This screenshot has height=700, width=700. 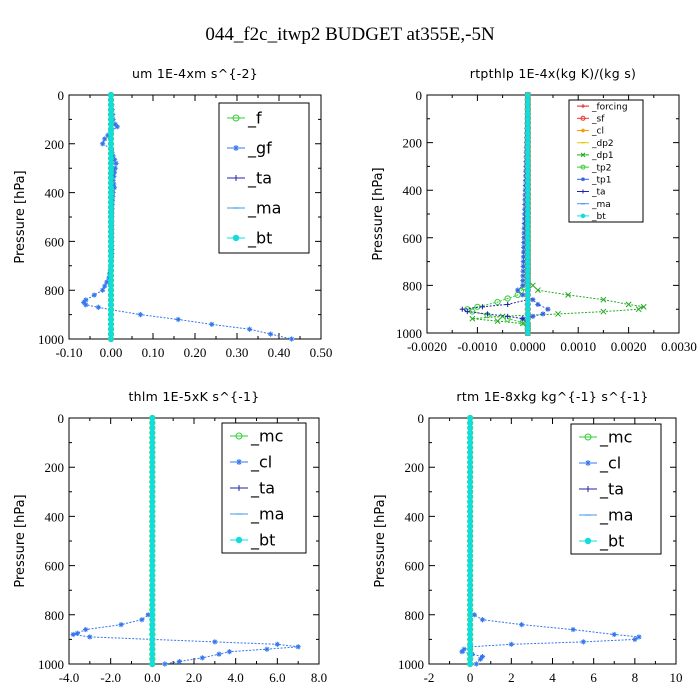 What do you see at coordinates (409, 333) in the screenshot?
I see `y-tick-label: 1000` at bounding box center [409, 333].